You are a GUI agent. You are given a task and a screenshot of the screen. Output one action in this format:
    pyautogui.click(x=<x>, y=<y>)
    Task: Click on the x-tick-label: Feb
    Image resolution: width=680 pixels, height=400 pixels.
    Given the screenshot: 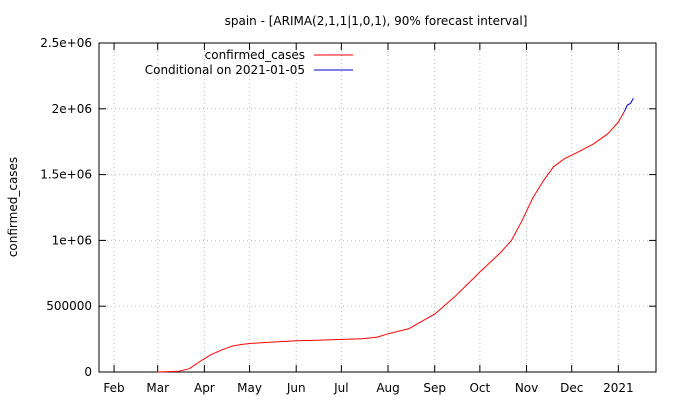 What is the action you would take?
    pyautogui.click(x=113, y=388)
    